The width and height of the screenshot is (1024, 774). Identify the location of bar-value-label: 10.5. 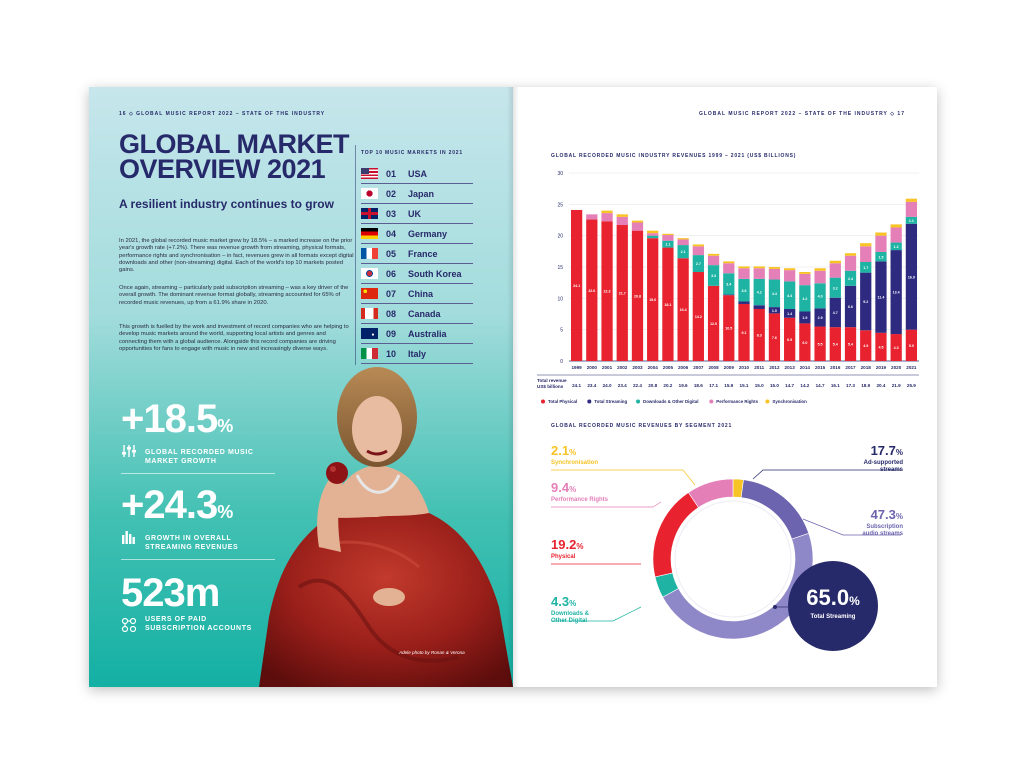
(728, 329).